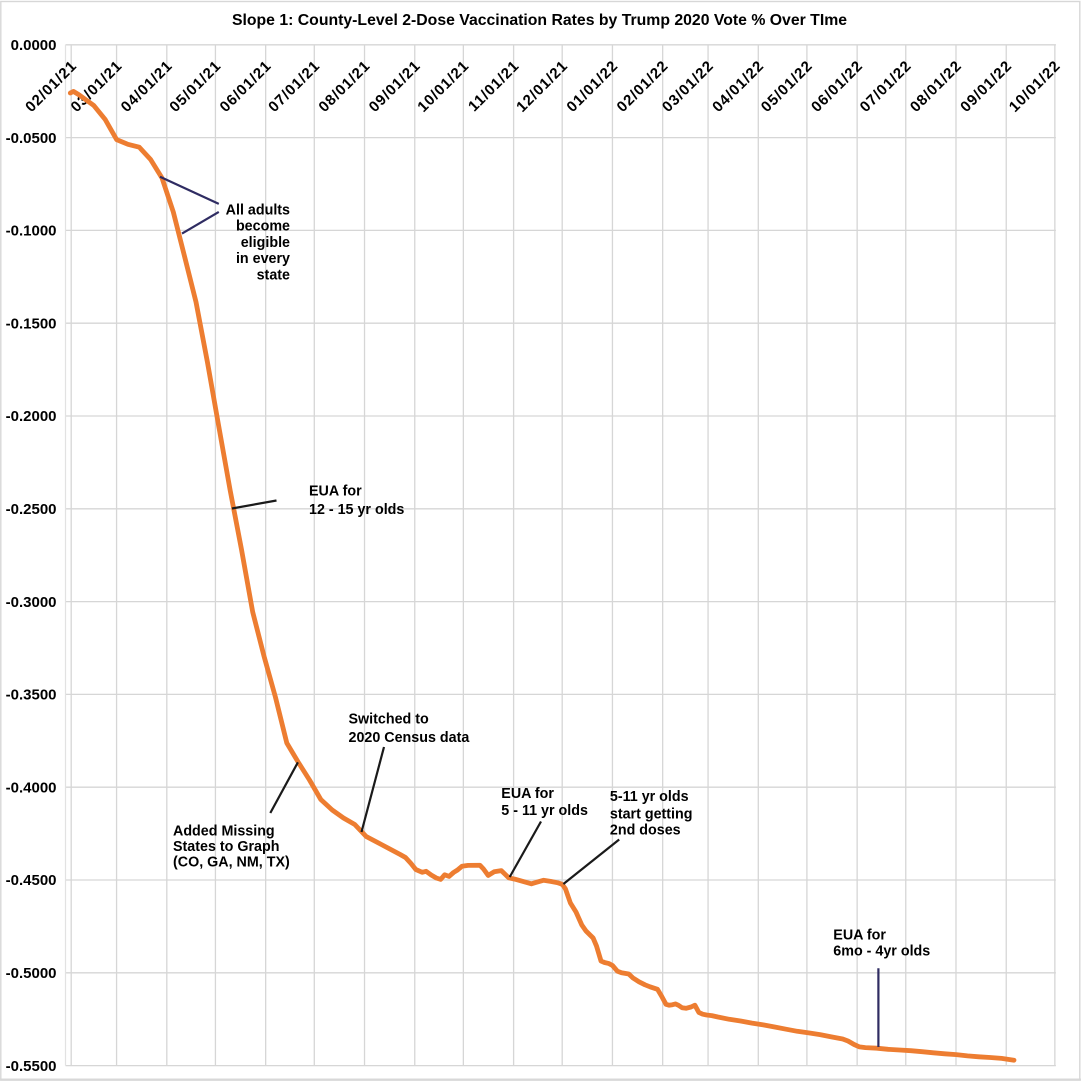  What do you see at coordinates (651, 814) in the screenshot?
I see `svg-text: start getting` at bounding box center [651, 814].